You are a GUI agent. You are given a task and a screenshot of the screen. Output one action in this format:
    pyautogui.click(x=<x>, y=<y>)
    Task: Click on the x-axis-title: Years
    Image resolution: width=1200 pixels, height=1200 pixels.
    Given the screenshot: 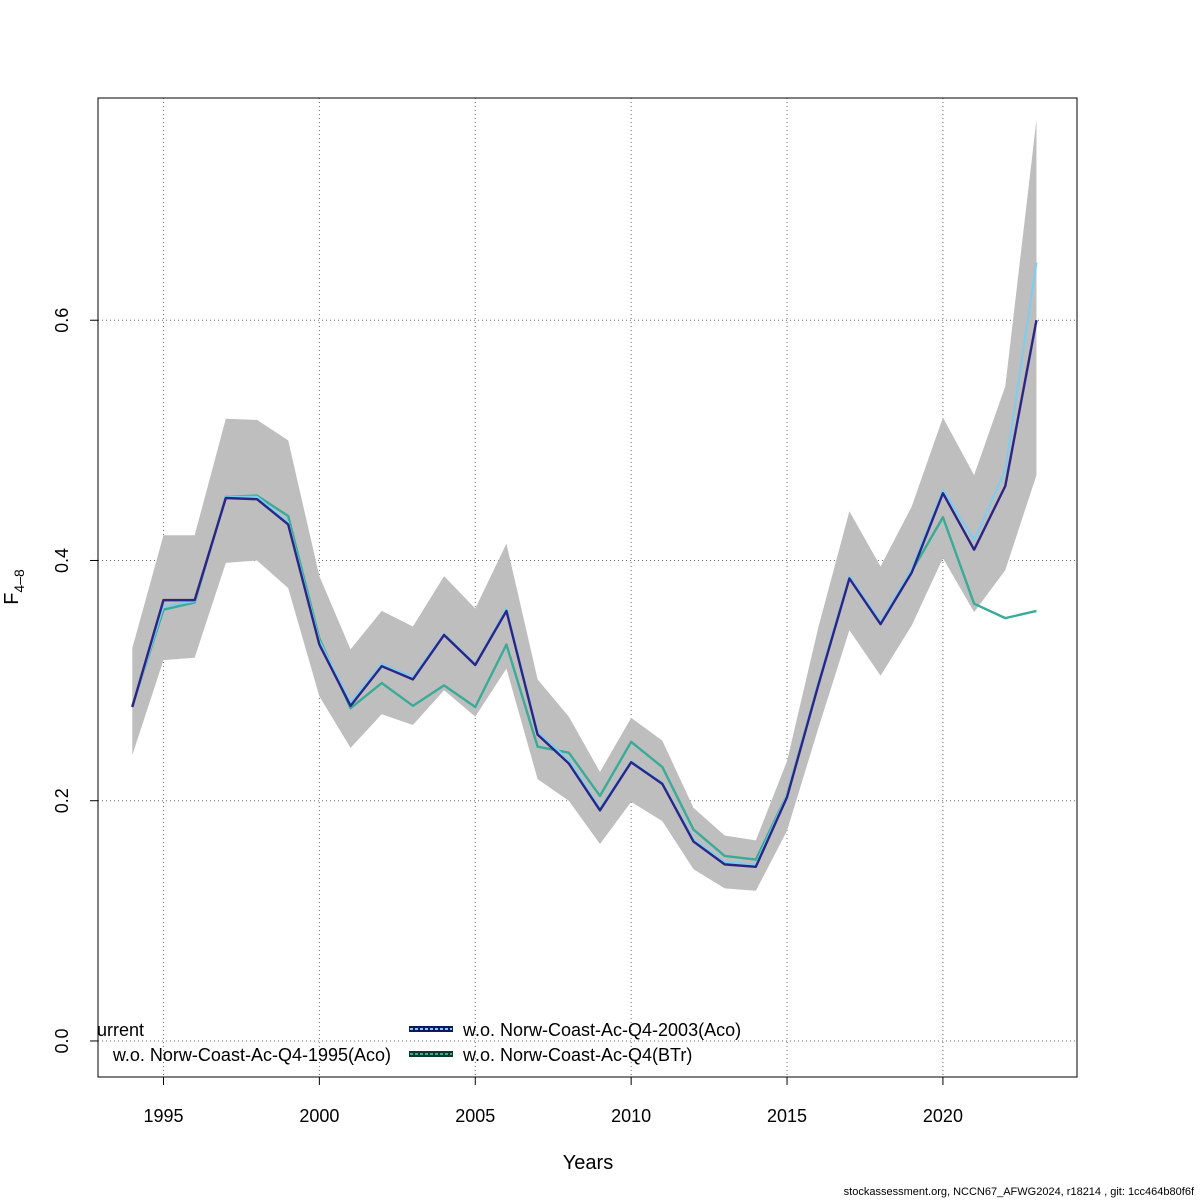 What is the action you would take?
    pyautogui.click(x=588, y=1163)
    